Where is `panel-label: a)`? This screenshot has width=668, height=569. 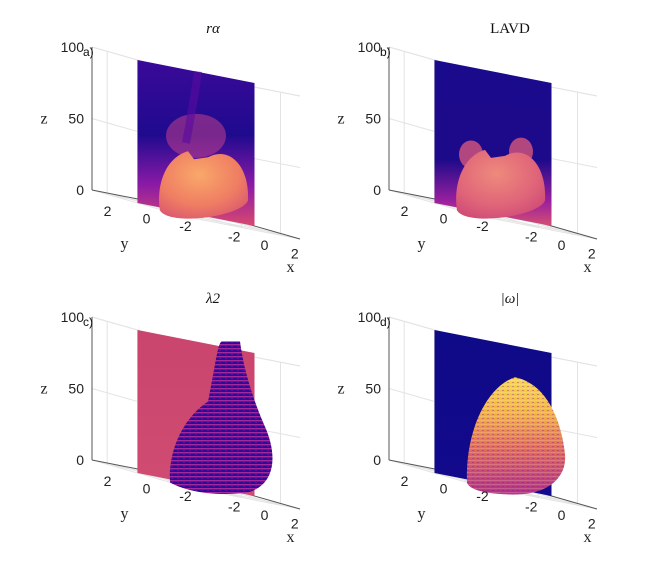 panel-label: a) is located at coordinates (88, 52).